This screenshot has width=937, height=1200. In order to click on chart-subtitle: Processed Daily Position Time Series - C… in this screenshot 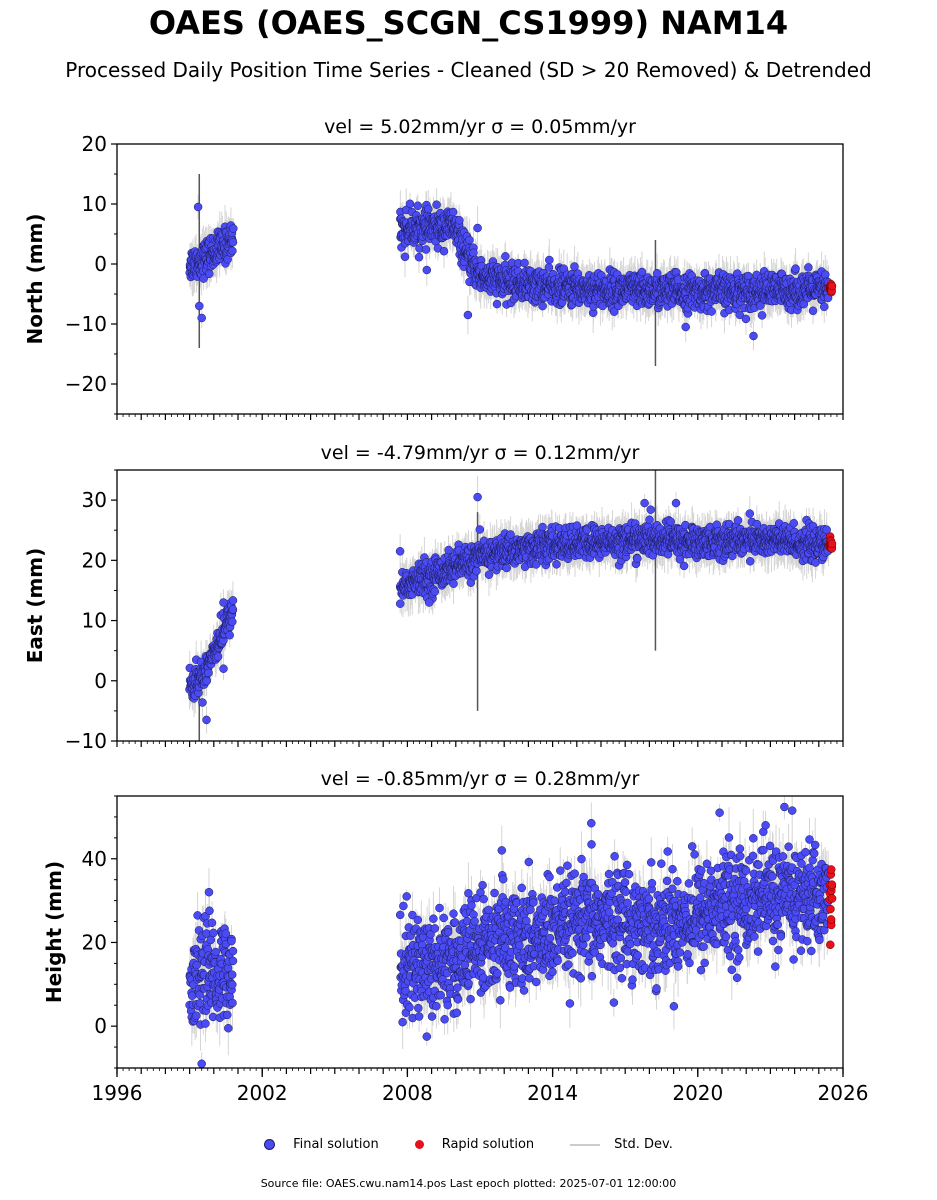, I will do `click(468, 70)`.